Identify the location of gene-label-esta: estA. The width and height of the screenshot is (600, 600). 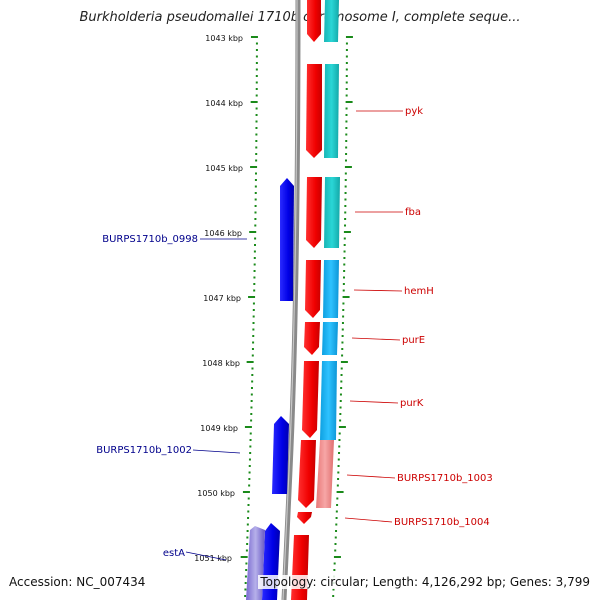
(174, 553).